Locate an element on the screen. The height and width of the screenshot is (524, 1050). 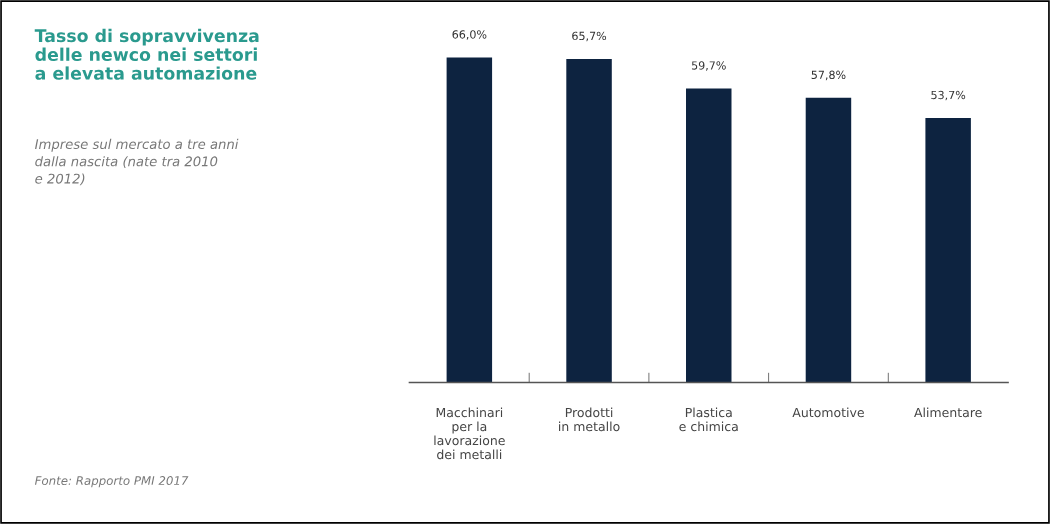
data-label: 57,8% is located at coordinates (828, 75).